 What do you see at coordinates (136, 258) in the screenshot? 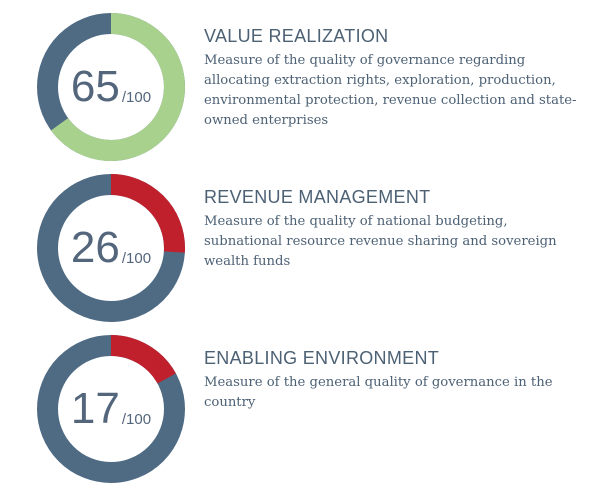
I see `revenue-management-score-max: /100` at bounding box center [136, 258].